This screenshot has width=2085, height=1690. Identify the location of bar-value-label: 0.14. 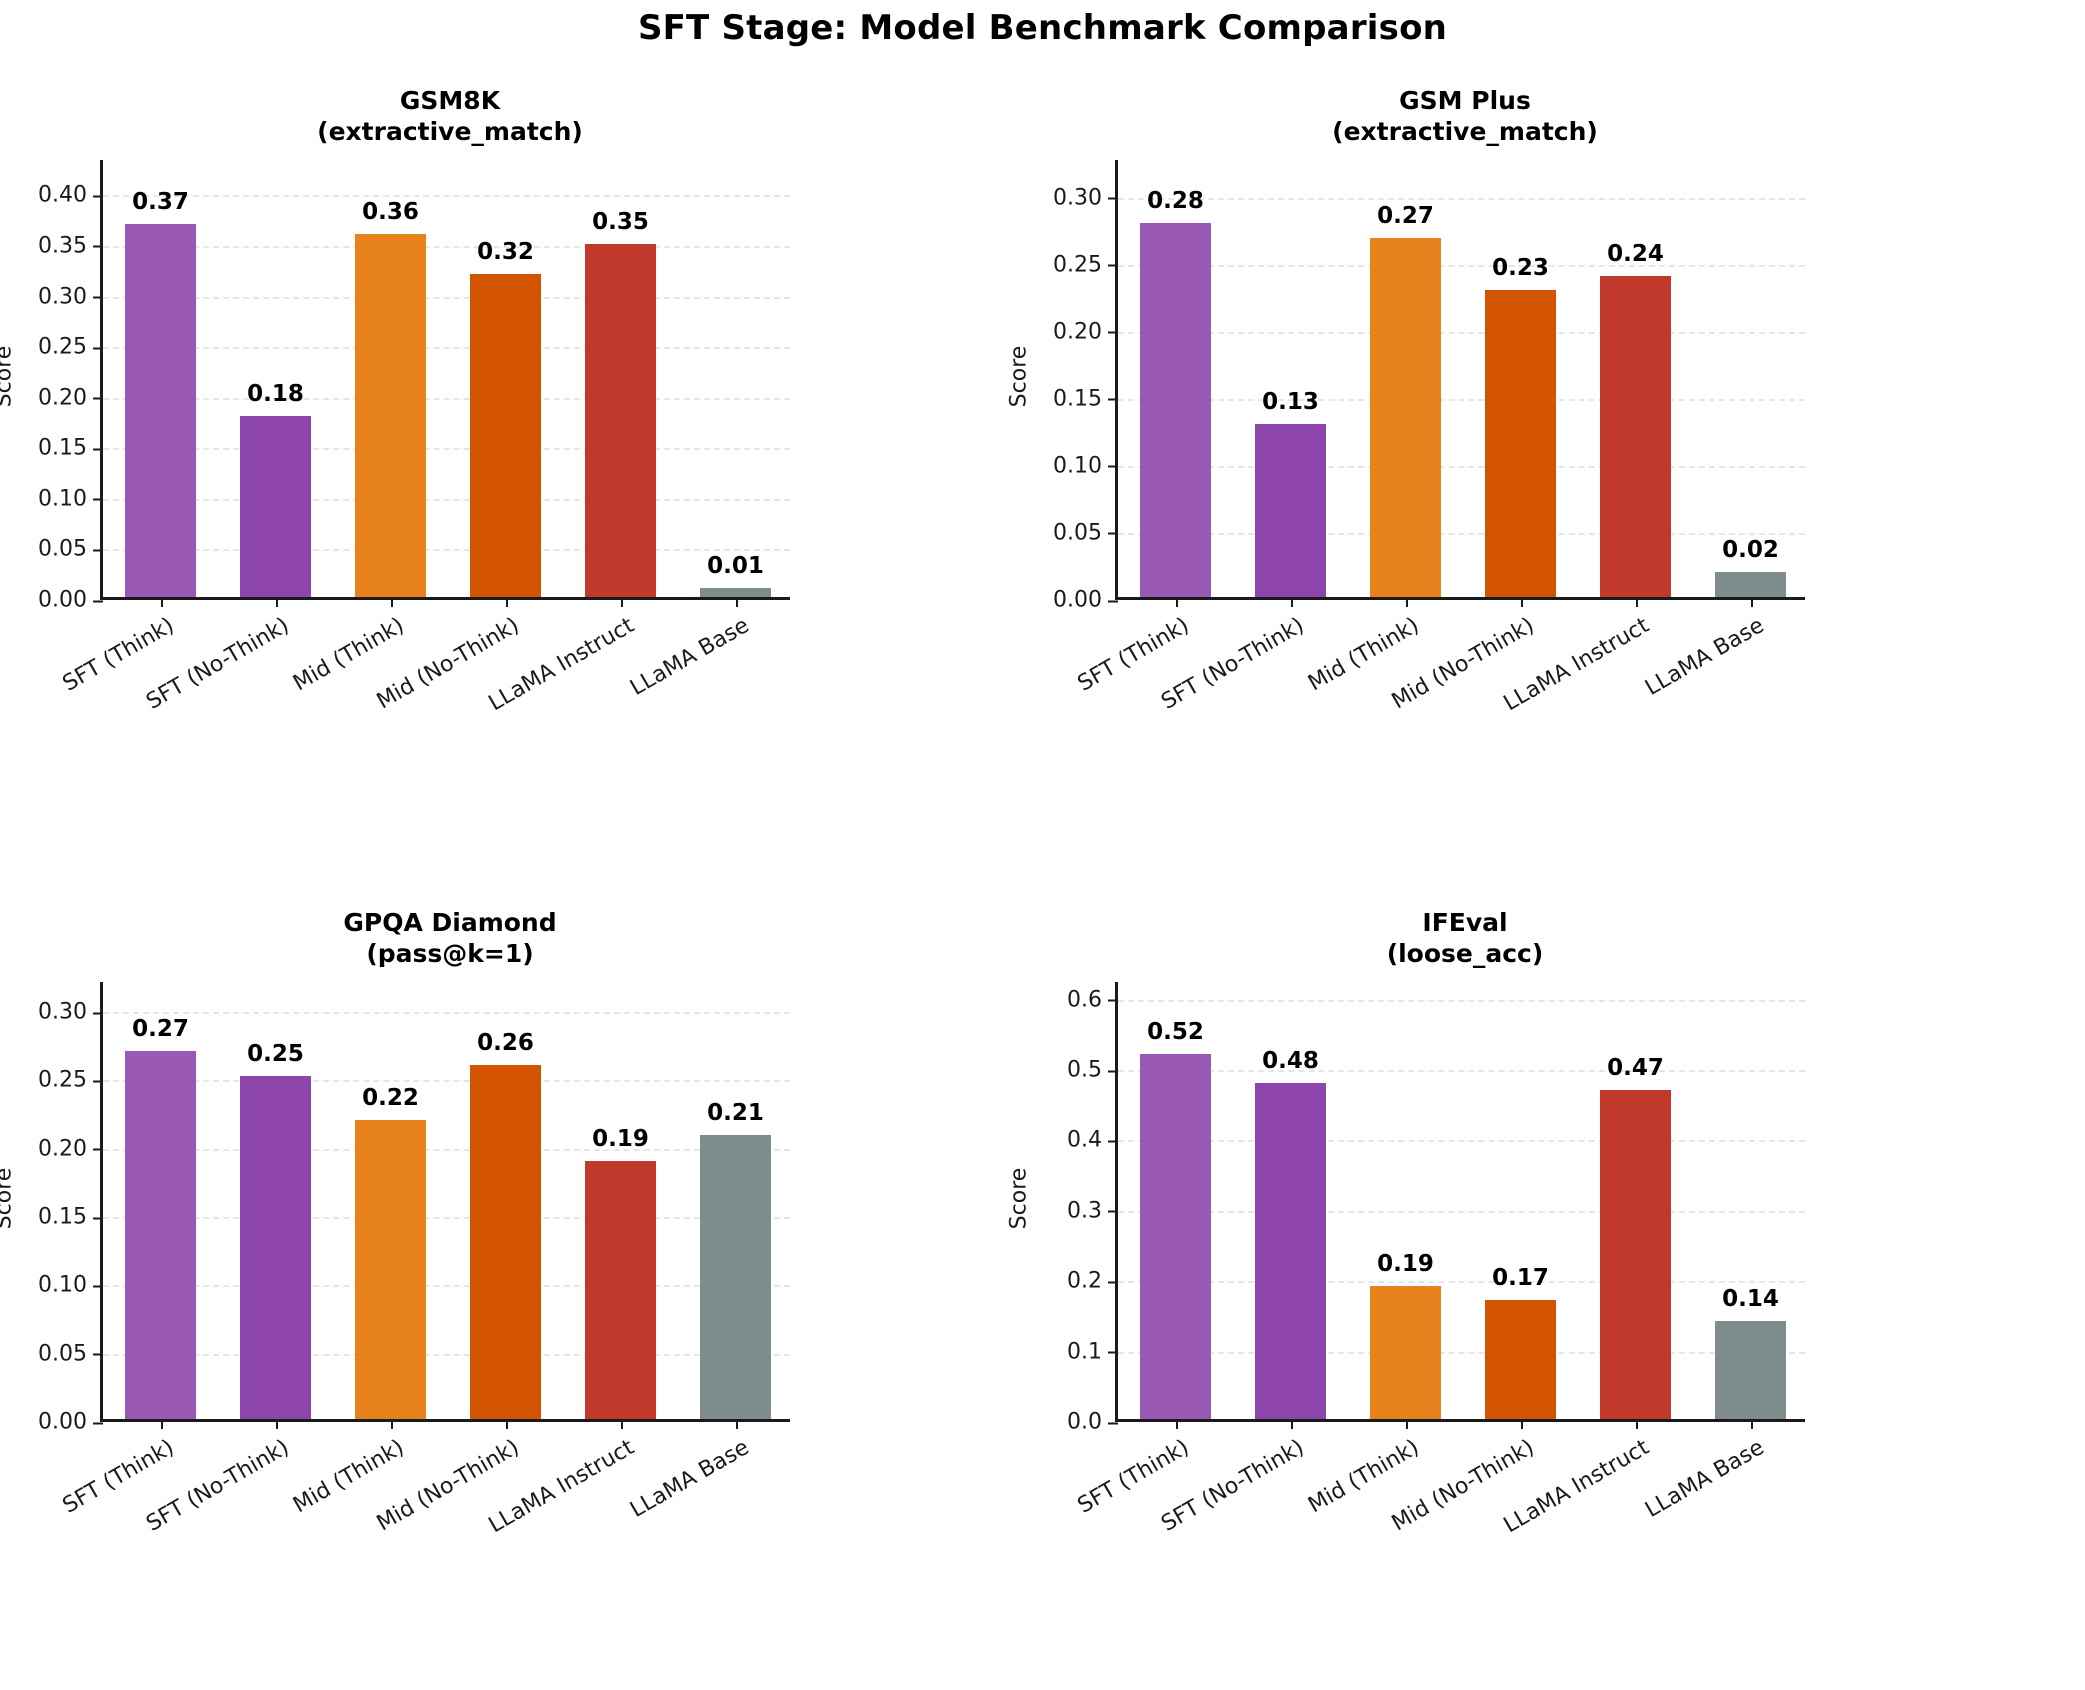
(1750, 1299).